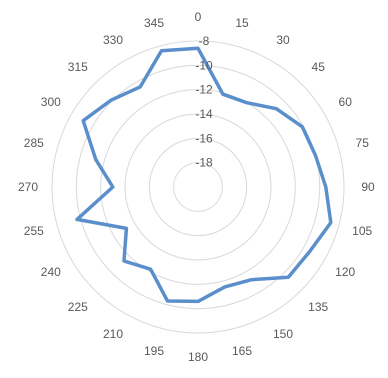  Describe the element at coordinates (319, 67) in the screenshot. I see `angle-label-3: 45` at that location.